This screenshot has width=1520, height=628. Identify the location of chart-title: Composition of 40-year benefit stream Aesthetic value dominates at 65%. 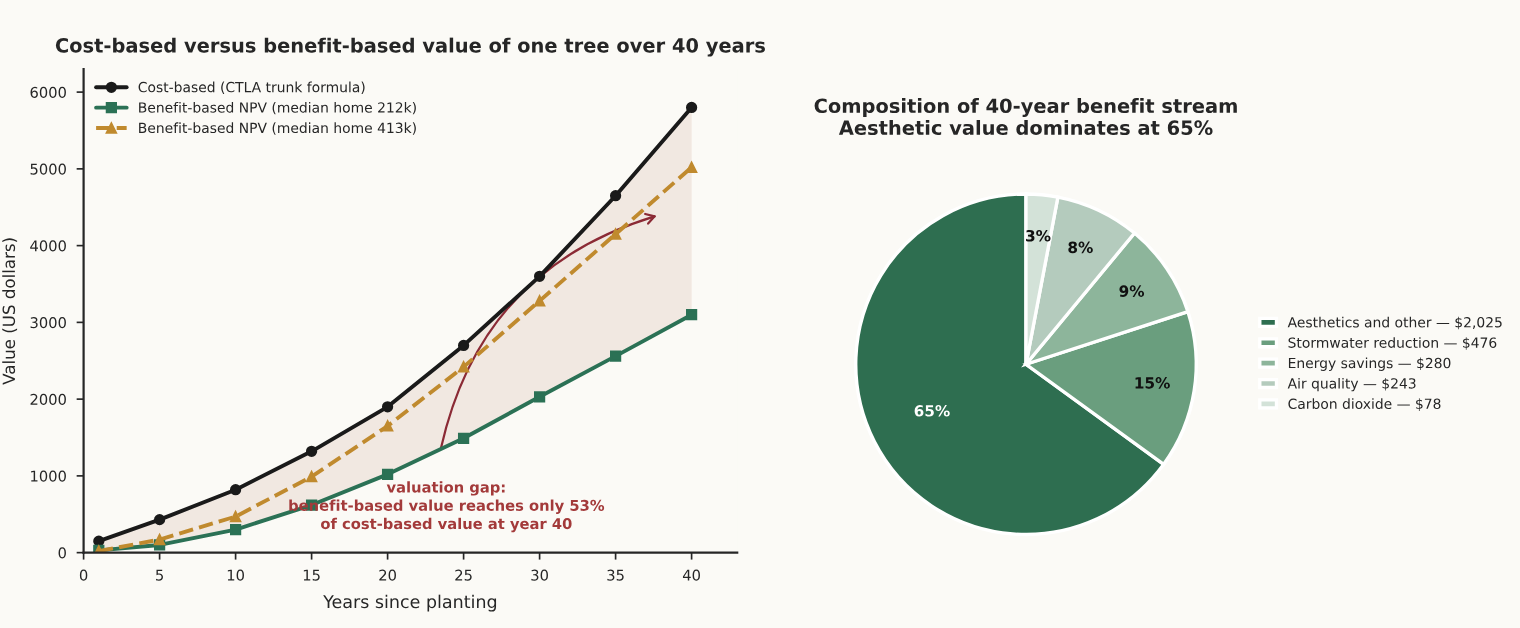
(1025, 117).